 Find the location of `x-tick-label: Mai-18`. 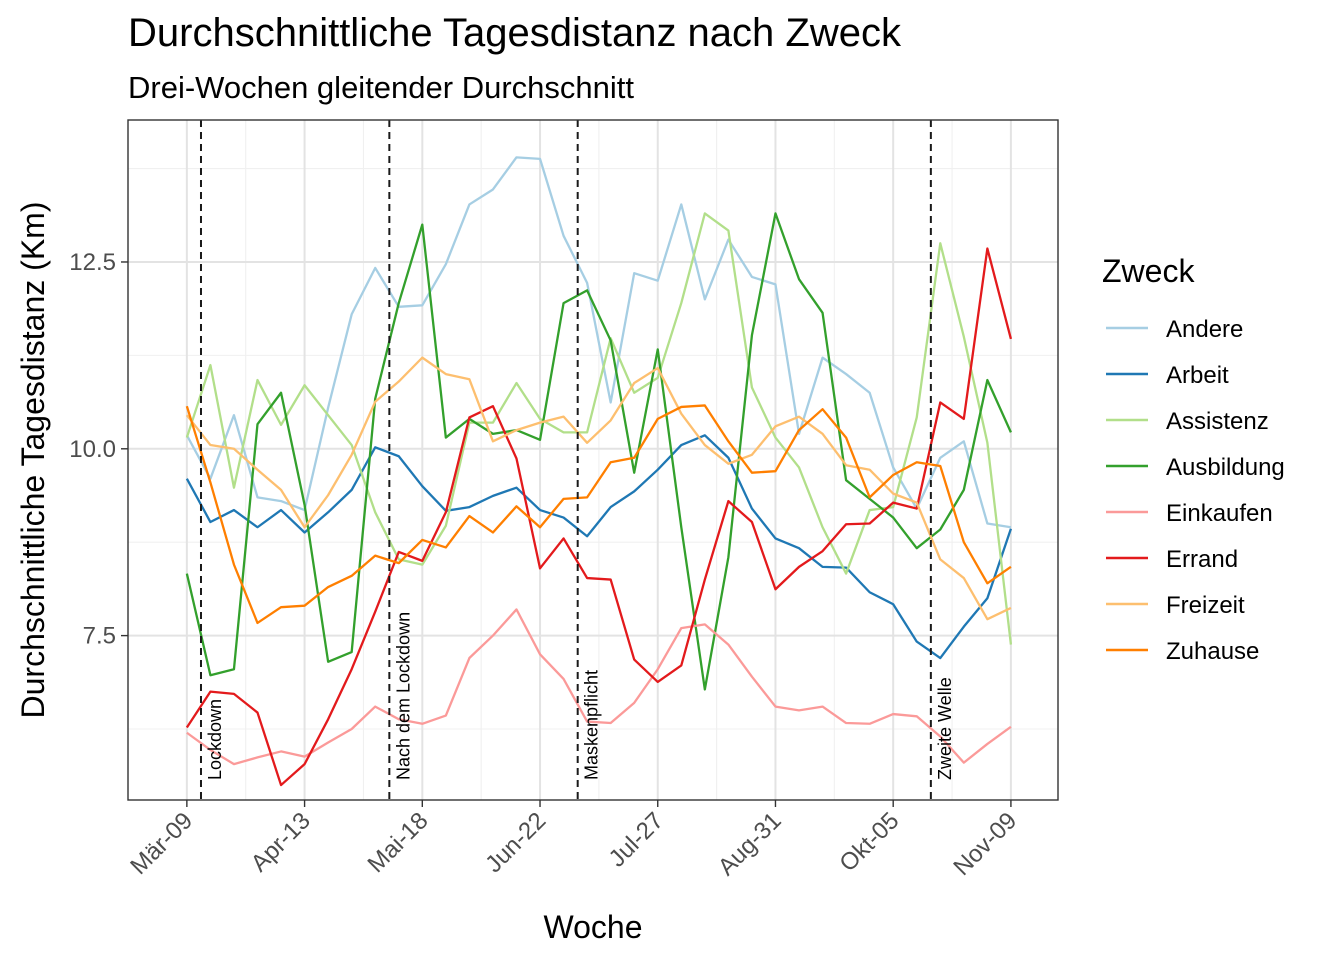

x-tick-label: Mai-18 is located at coordinates (398, 842).